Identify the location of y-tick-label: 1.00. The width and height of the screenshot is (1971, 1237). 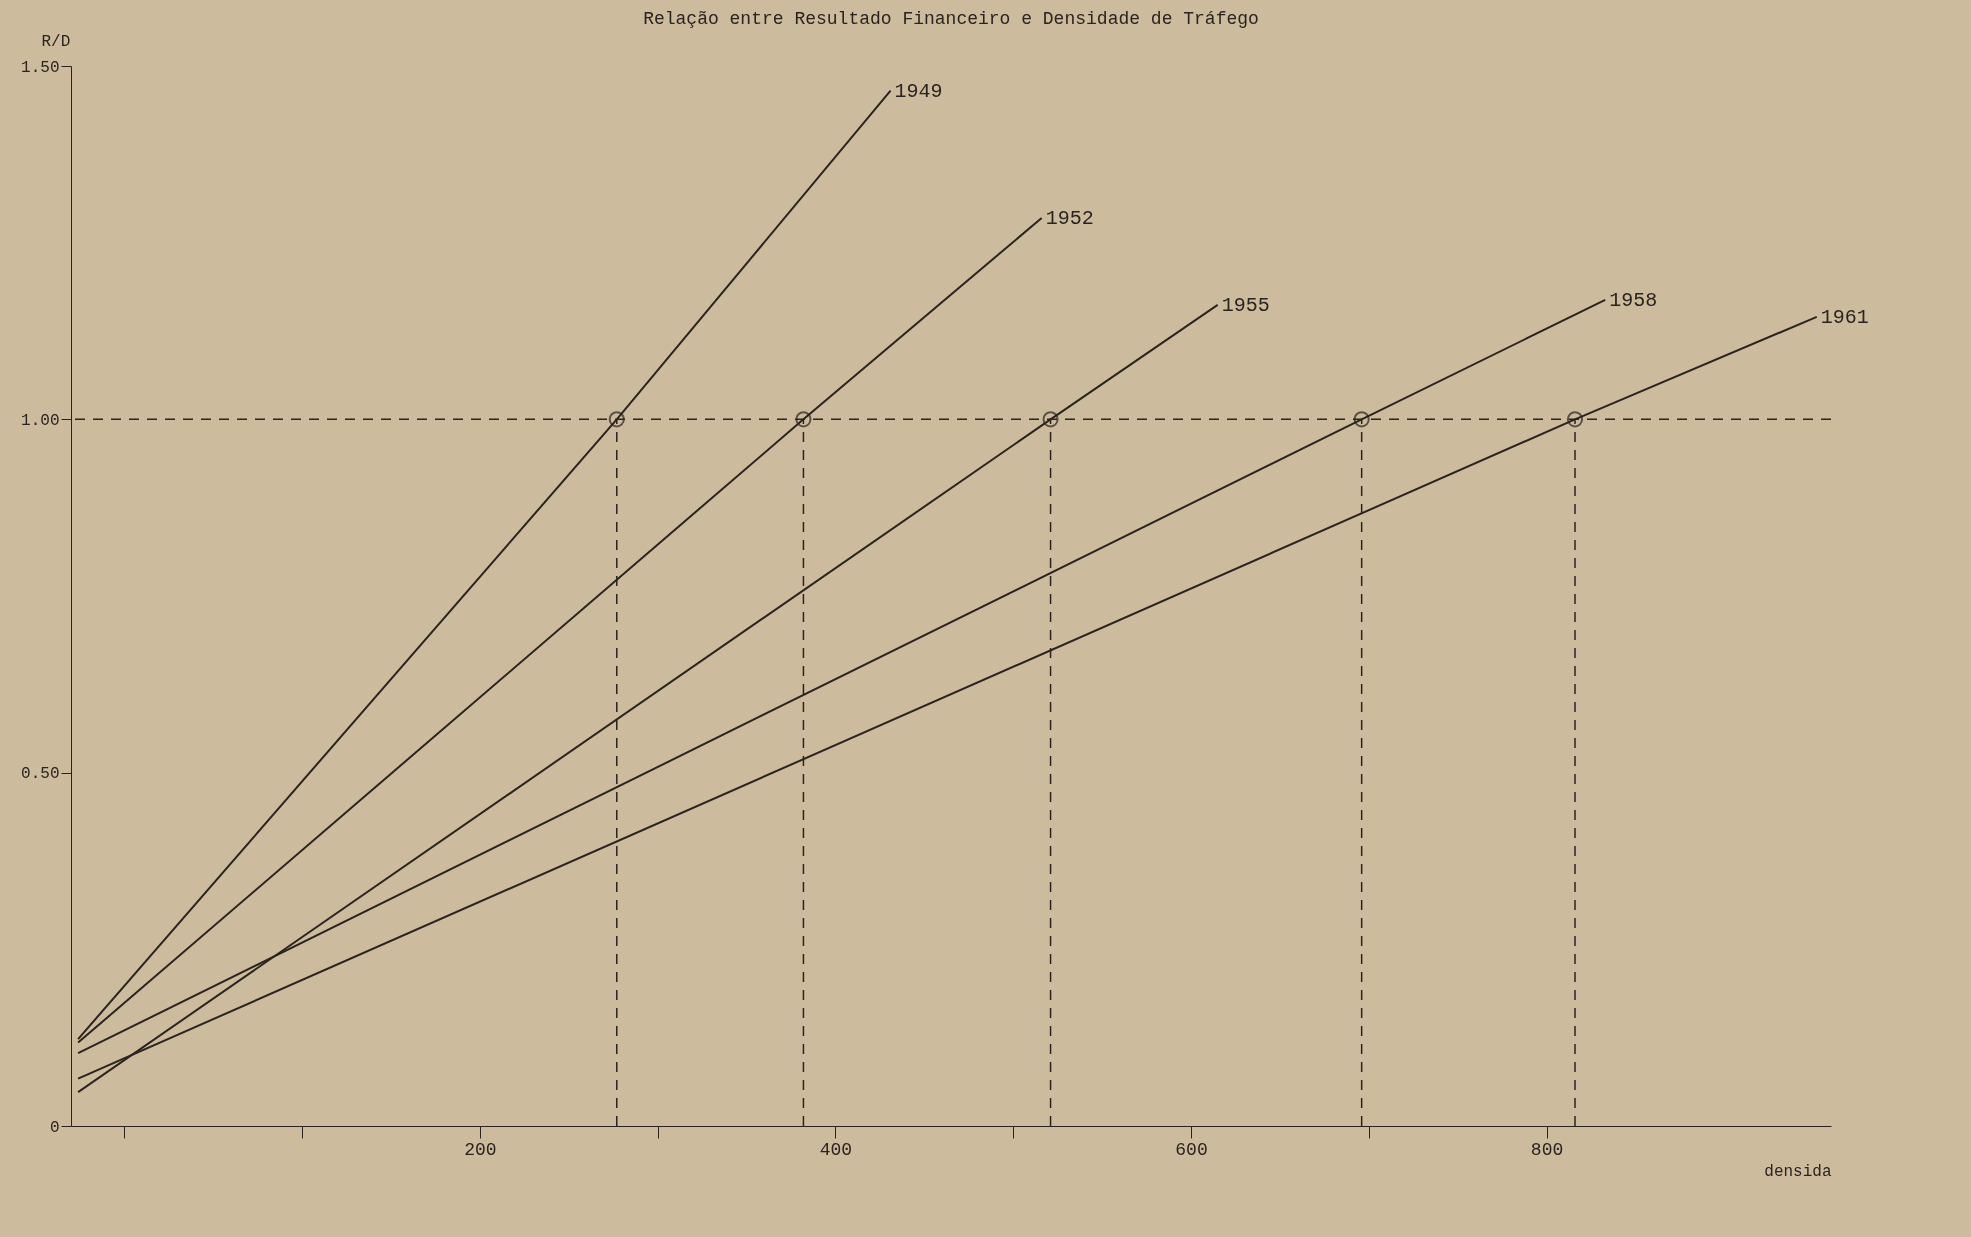
(40, 420).